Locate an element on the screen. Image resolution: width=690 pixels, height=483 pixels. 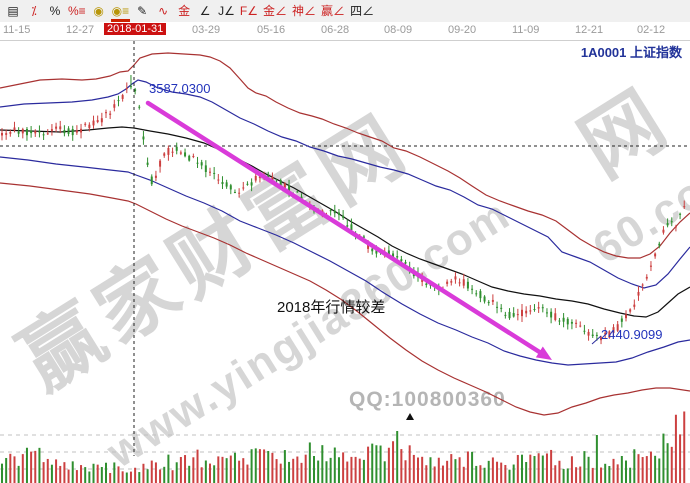
gold-angle-icon: 金∠ is located at coordinates (275, 10).